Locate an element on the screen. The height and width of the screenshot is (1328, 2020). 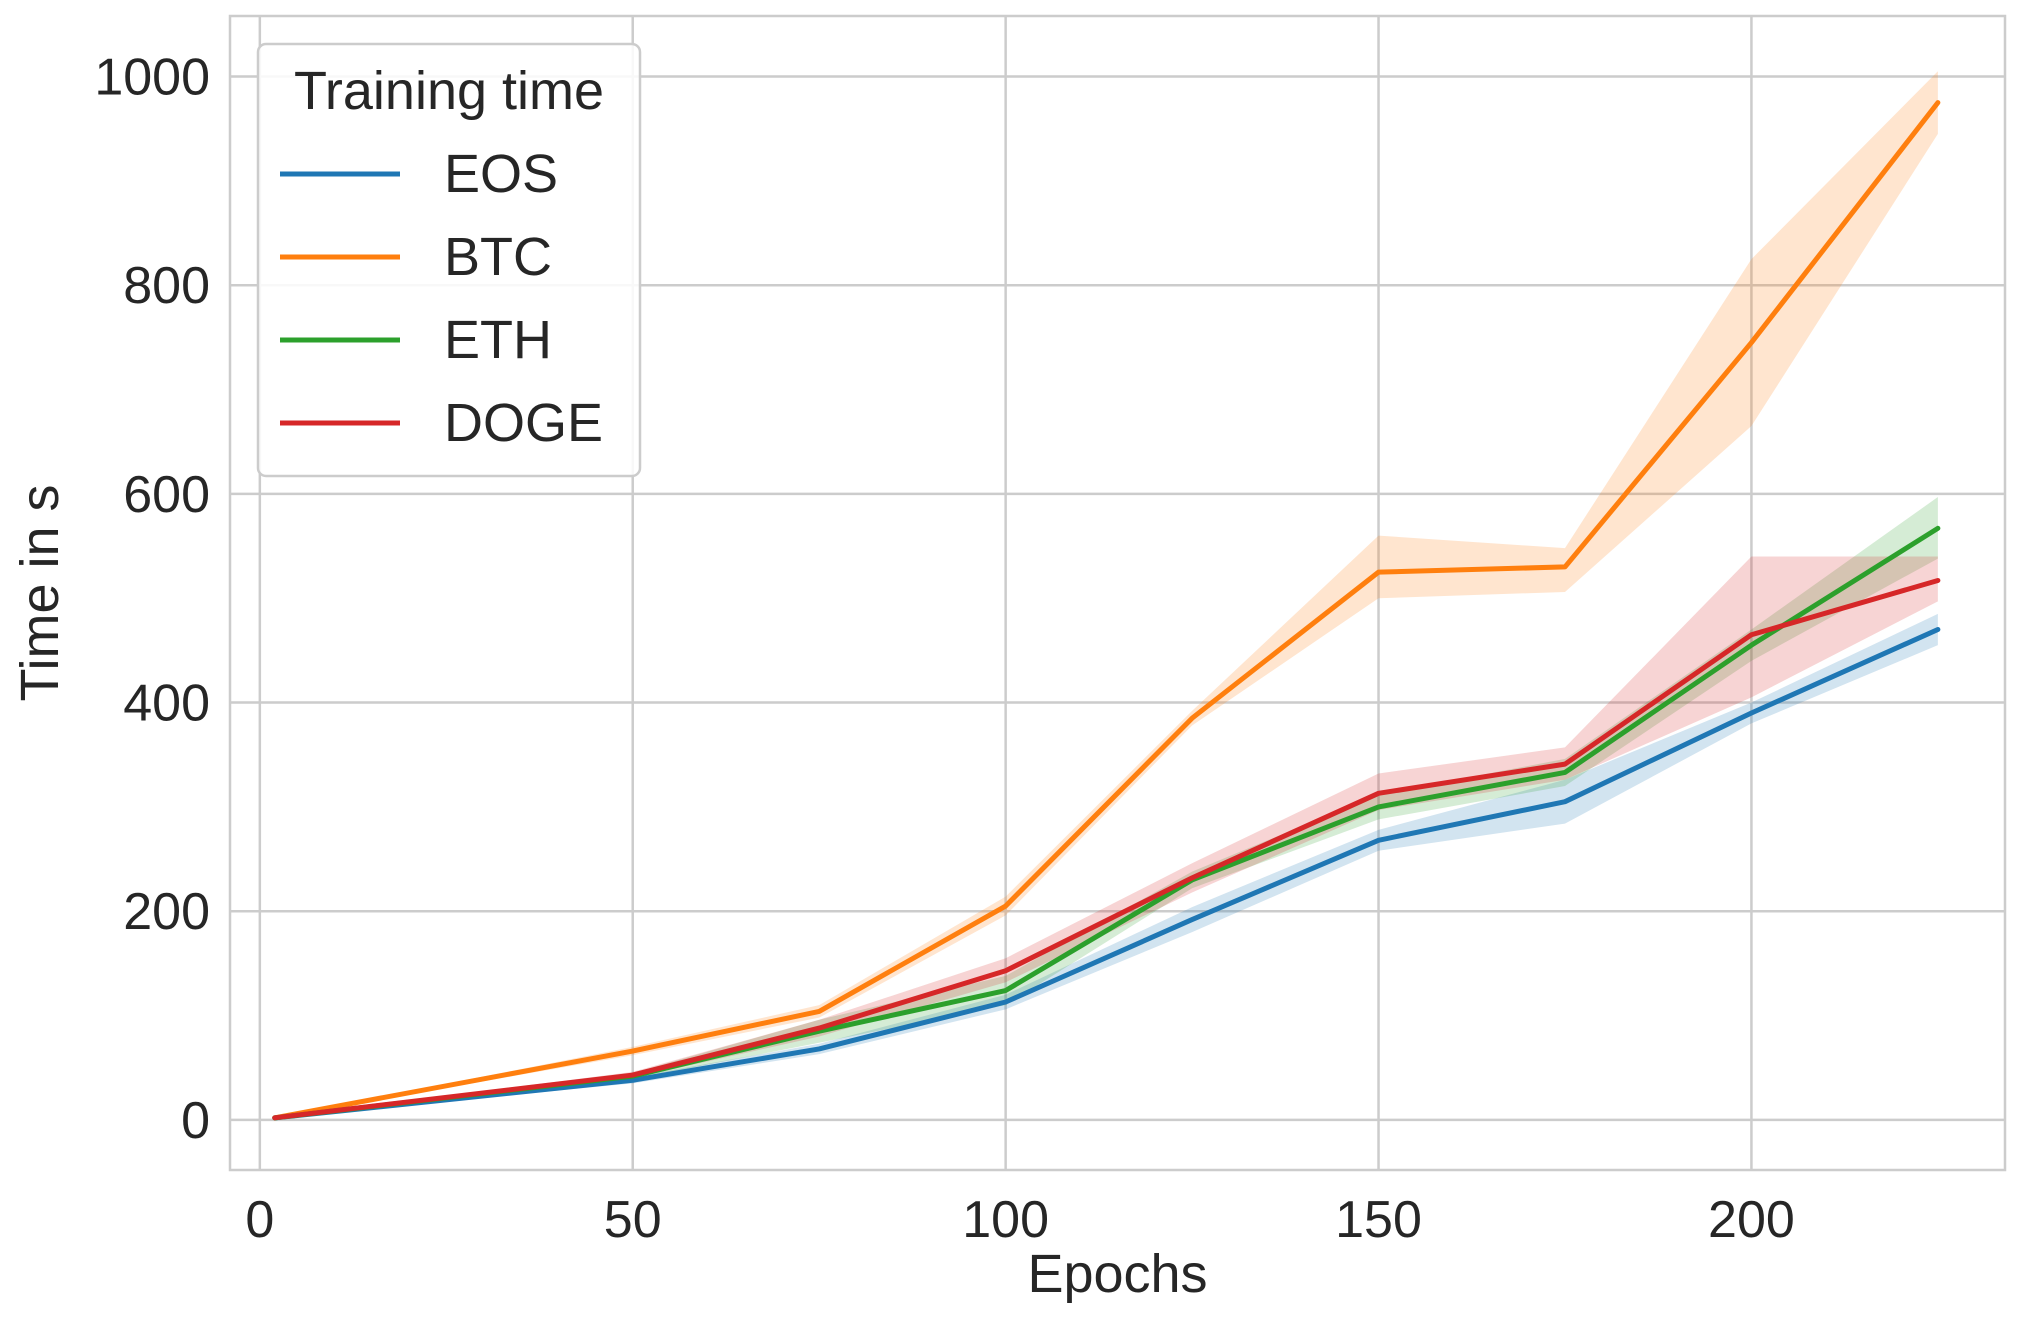
x-tick-label: 0 is located at coordinates (259, 1220).